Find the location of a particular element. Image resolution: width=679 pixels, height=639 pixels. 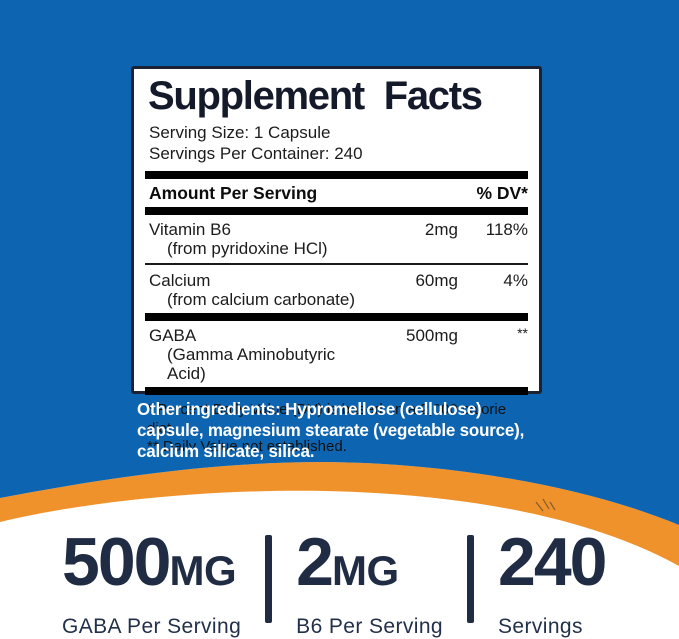

stat-gaba-unit: MG is located at coordinates (203, 570).